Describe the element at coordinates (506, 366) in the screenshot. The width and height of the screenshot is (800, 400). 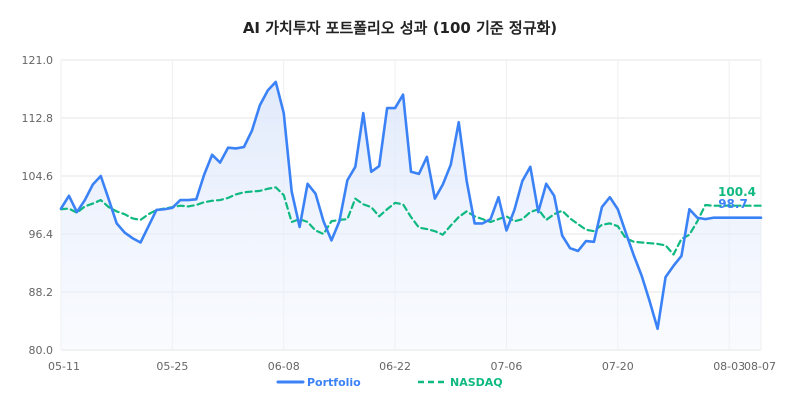
I see `x-tick-label: 07-06` at that location.